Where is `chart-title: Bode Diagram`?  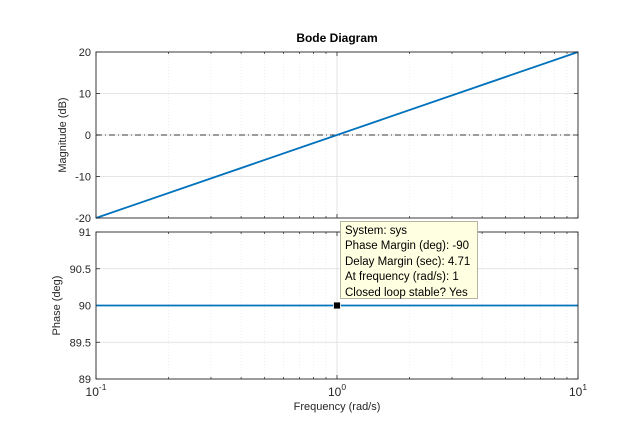
chart-title: Bode Diagram is located at coordinates (336, 38).